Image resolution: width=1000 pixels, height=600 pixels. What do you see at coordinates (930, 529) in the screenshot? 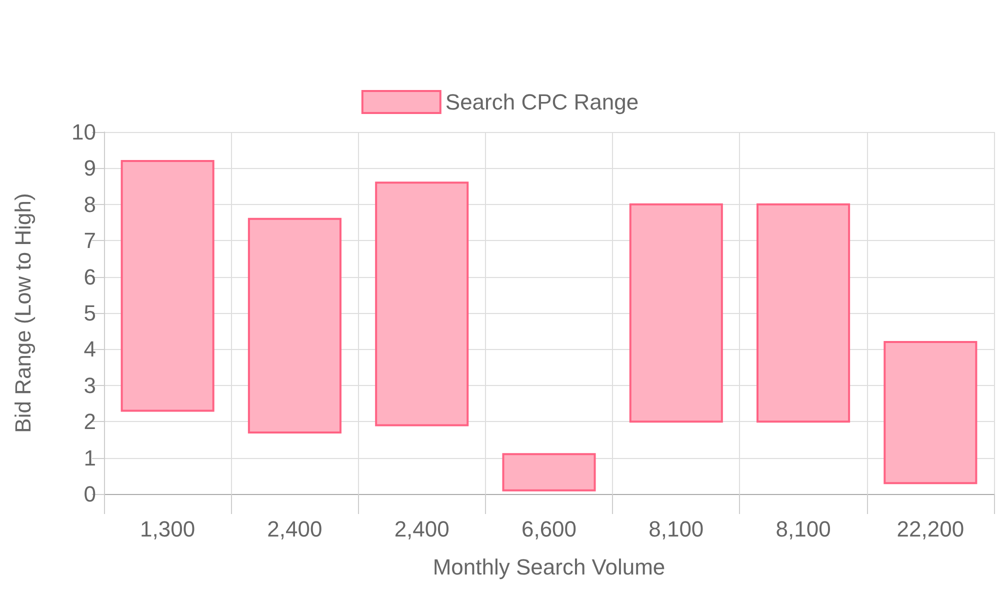
I see `x-tick-label: 22,200` at bounding box center [930, 529].